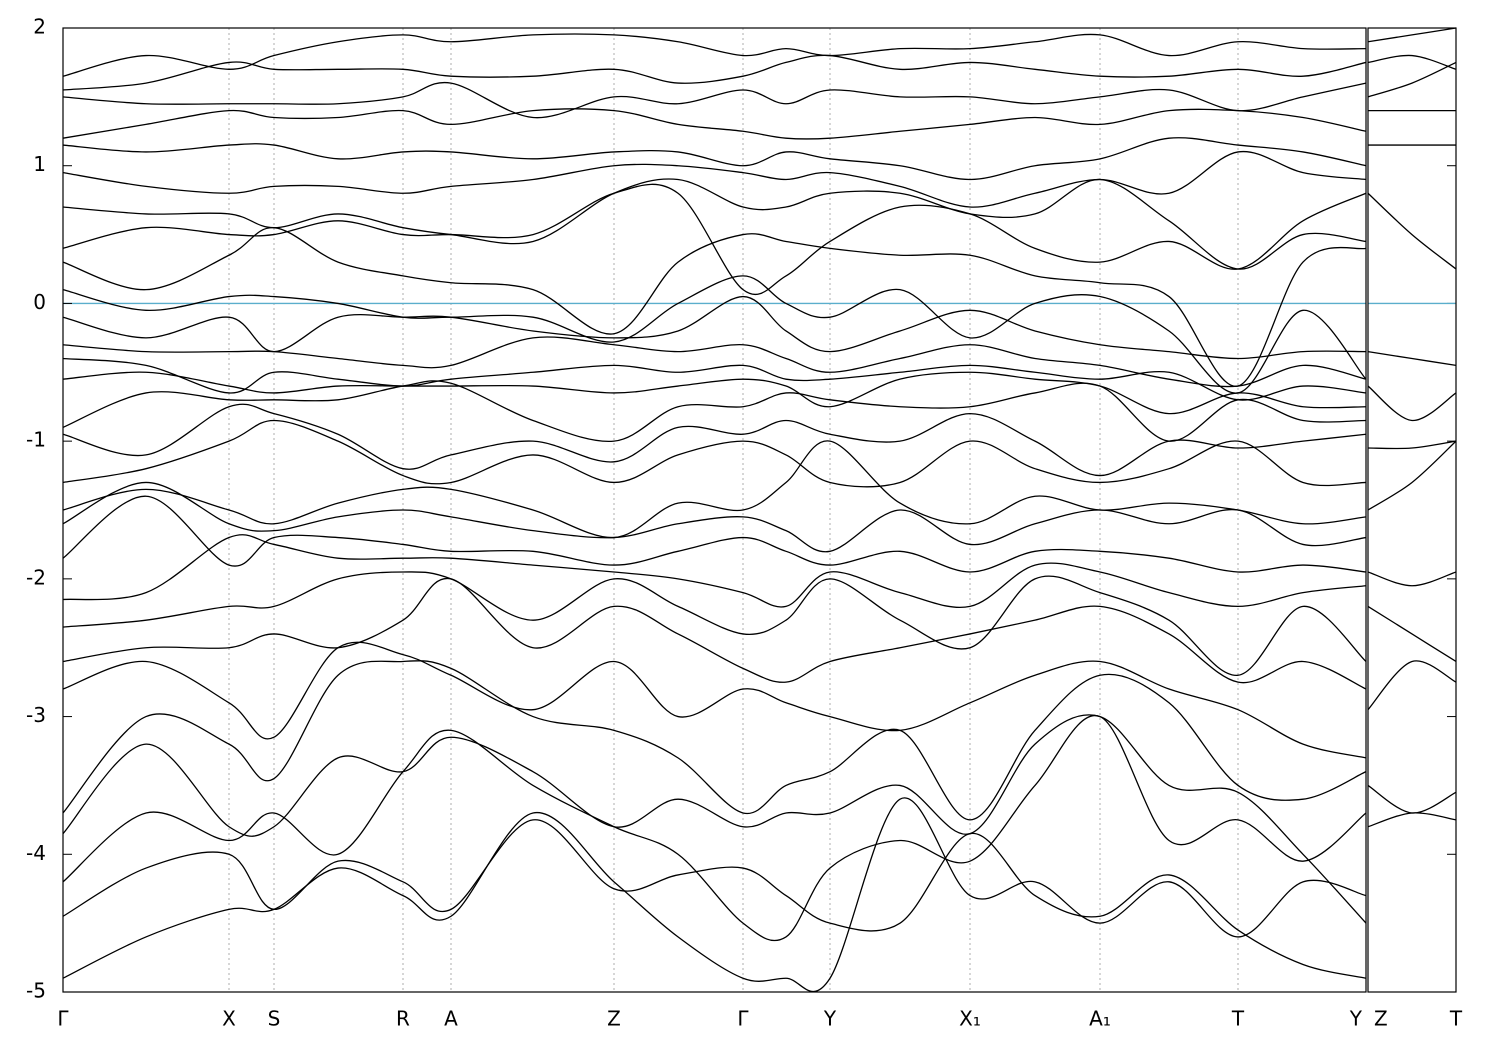 The width and height of the screenshot is (1500, 1050). Describe the element at coordinates (229, 1019) in the screenshot. I see `x-tick-label: X` at that location.